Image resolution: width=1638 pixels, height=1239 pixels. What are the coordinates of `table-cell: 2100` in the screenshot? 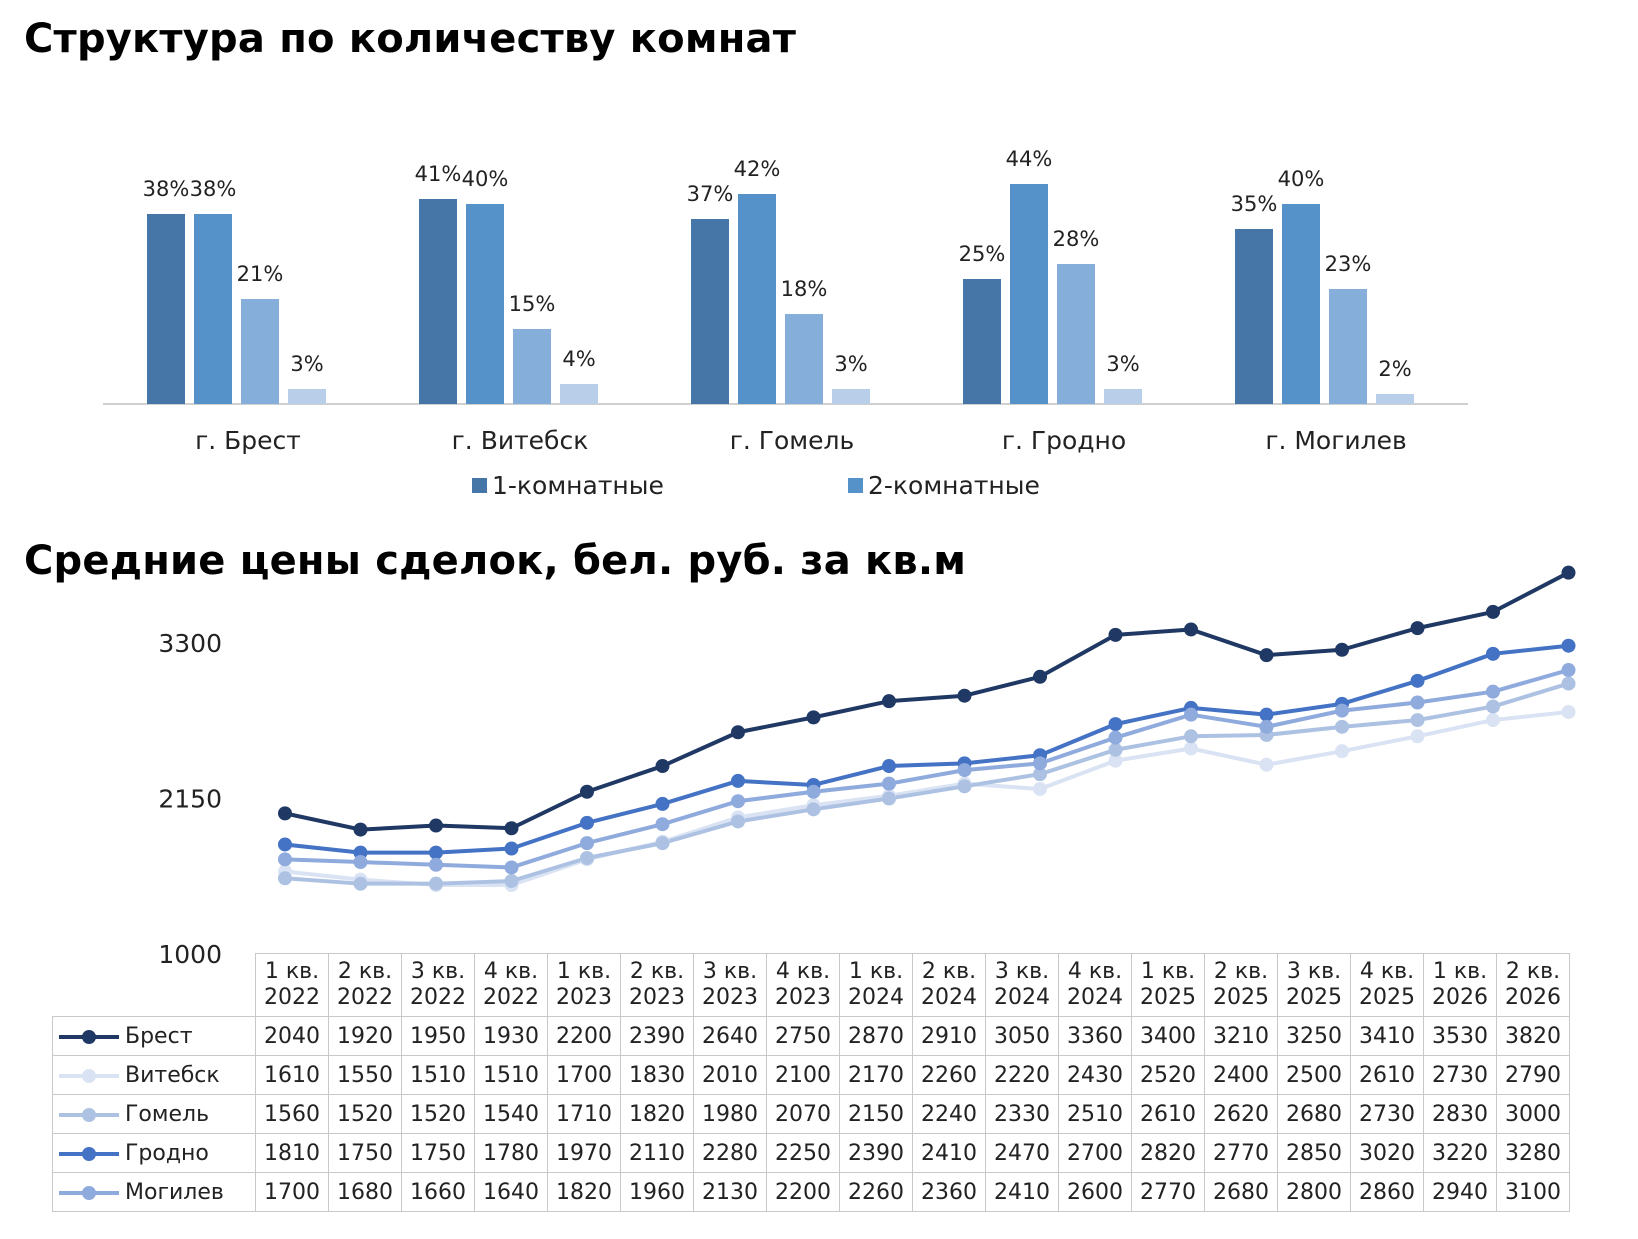 It's located at (803, 1075).